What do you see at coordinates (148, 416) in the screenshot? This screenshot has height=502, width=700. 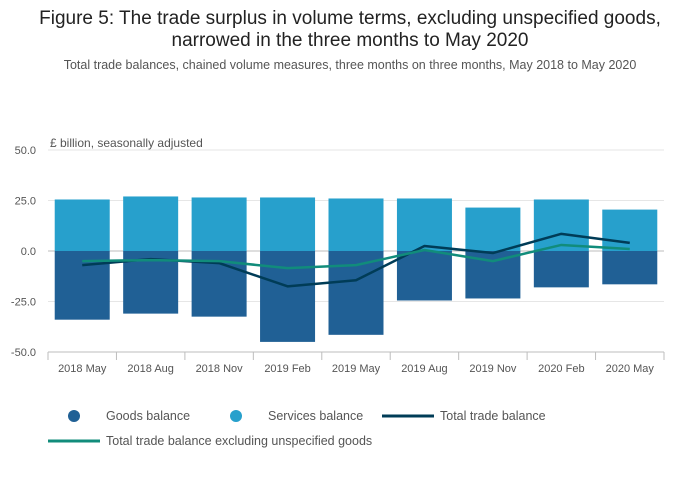 I see `goods-balance-legend-label: Goods balance` at bounding box center [148, 416].